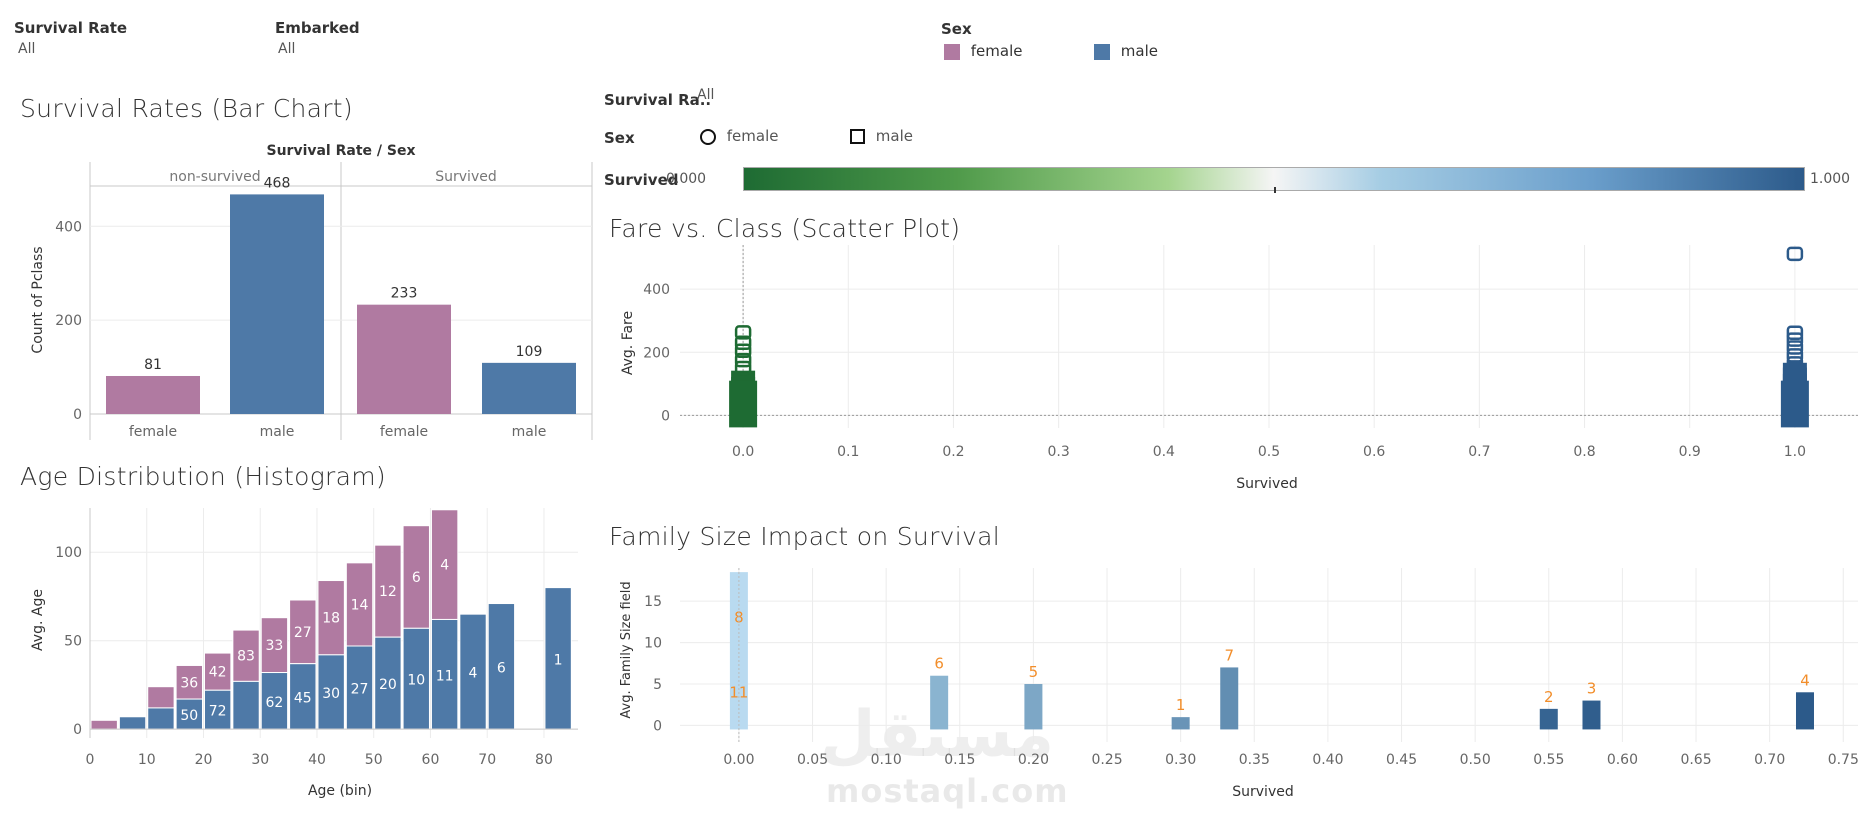  Describe the element at coordinates (848, 452) in the screenshot. I see `scatter-x-tick-label: 0.1` at that location.